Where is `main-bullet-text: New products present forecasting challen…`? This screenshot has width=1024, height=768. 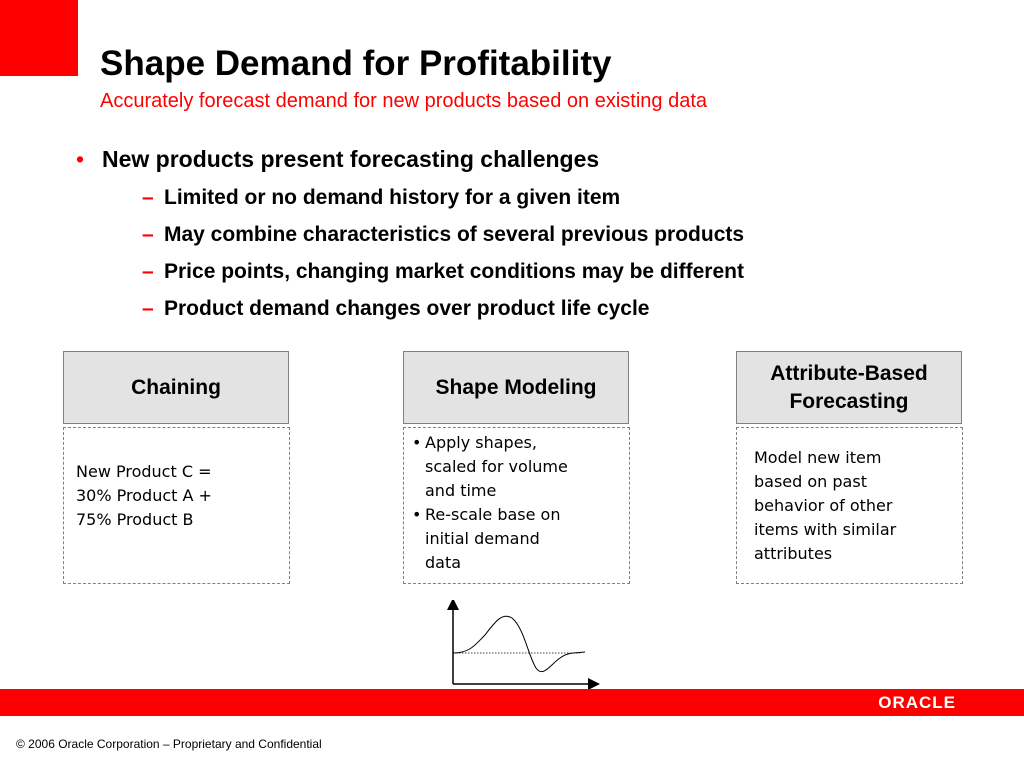 main-bullet-text: New products present forecasting challen… is located at coordinates (351, 159).